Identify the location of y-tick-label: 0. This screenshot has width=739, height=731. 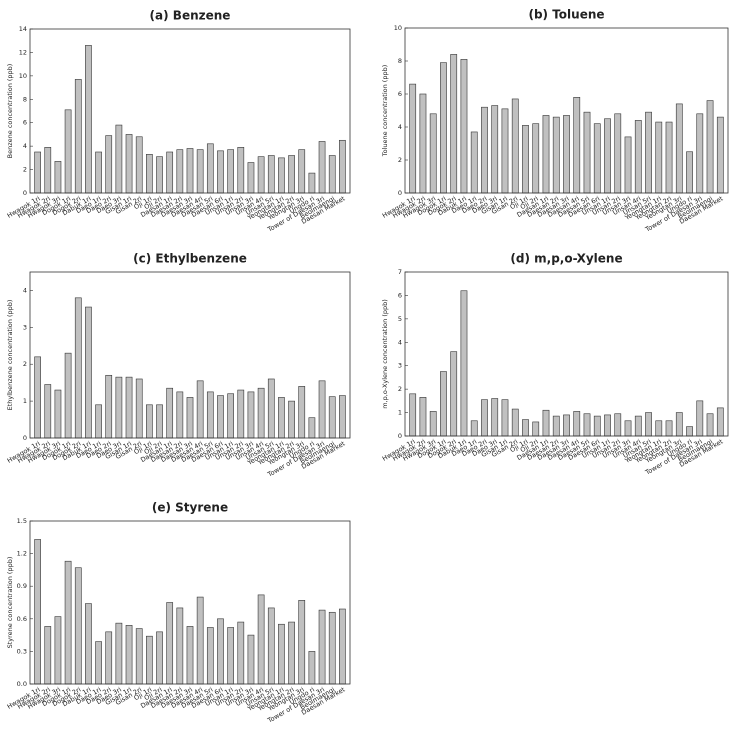
(25, 438).